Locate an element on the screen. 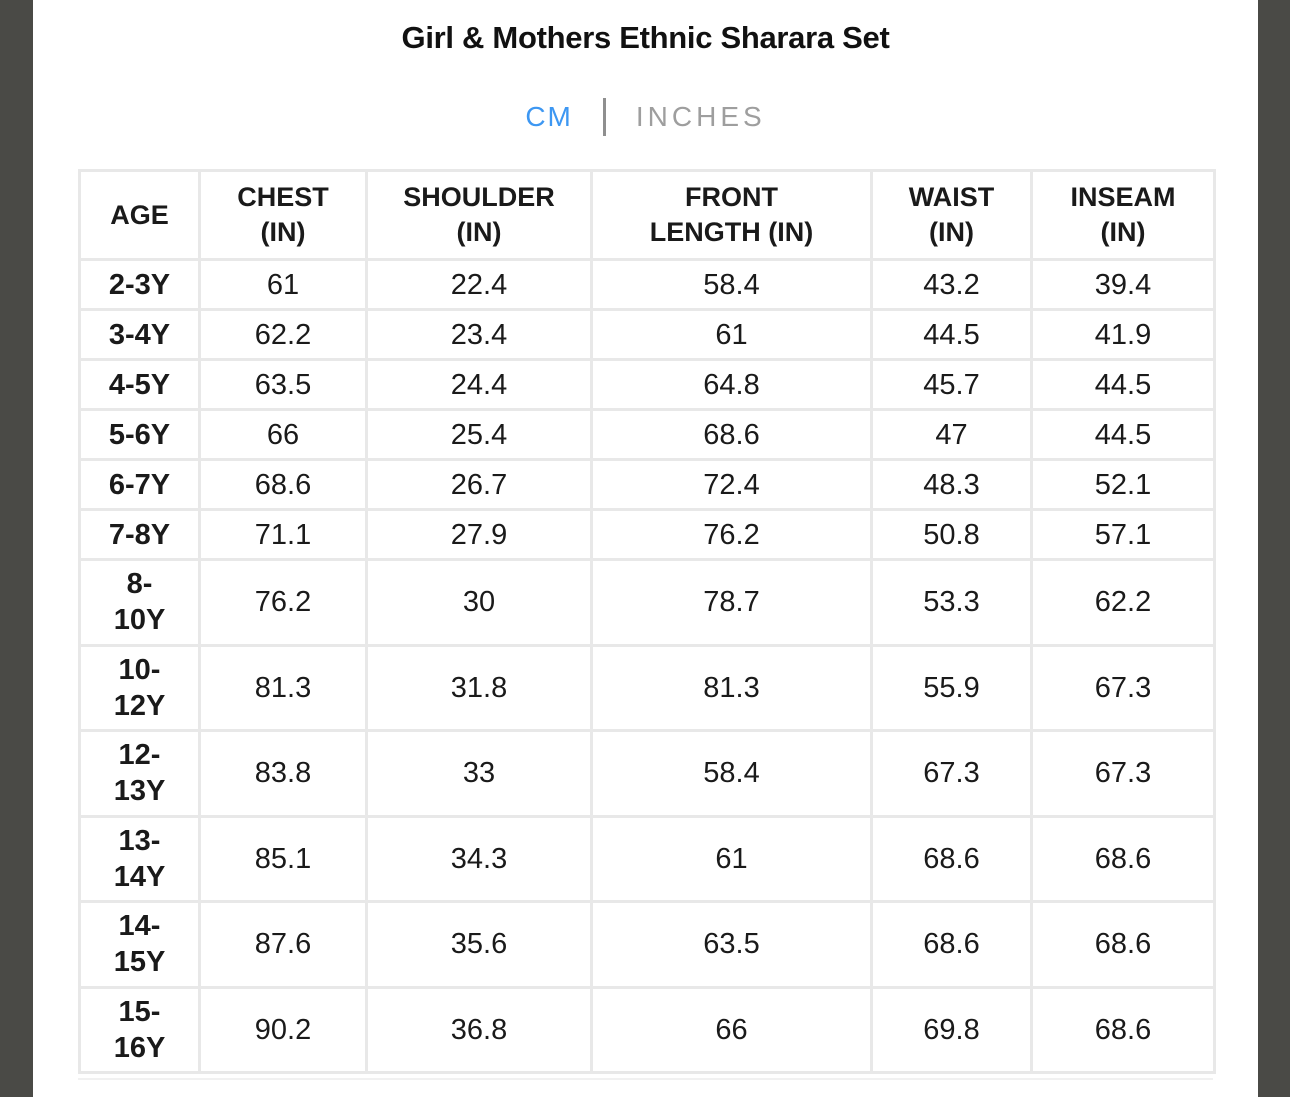 Image resolution: width=1290 pixels, height=1097 pixels. value-cell: 72.4 is located at coordinates (731, 485).